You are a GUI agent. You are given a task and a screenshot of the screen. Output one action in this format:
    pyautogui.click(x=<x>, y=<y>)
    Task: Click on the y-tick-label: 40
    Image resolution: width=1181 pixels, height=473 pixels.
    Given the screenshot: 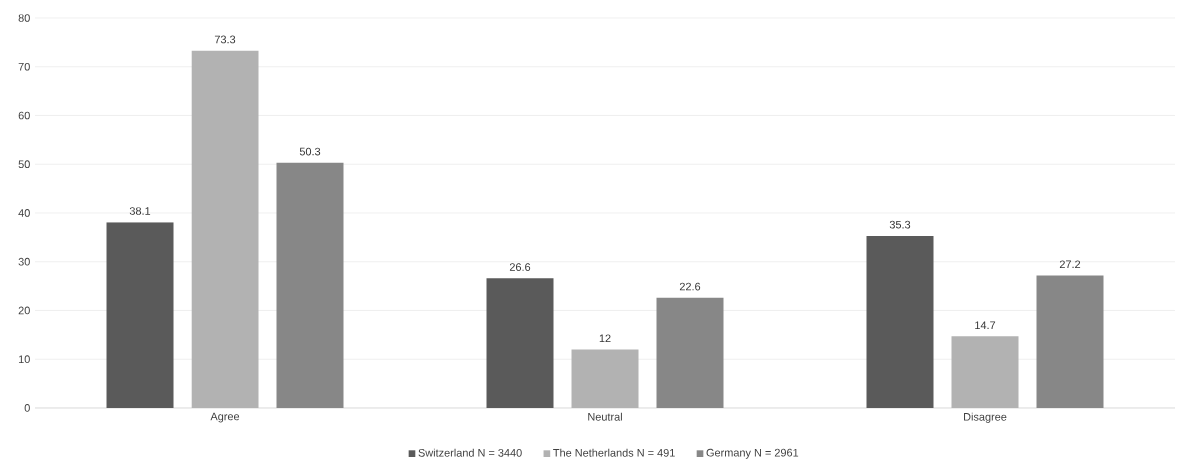 What is the action you would take?
    pyautogui.click(x=24, y=213)
    